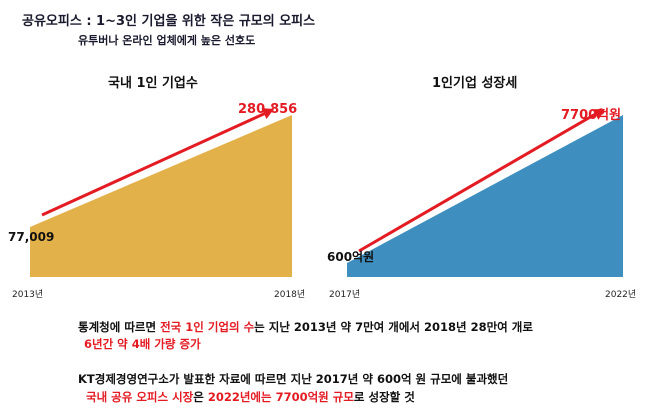 This screenshot has width=650, height=416. I want to click on p2-seg-2: 2022년에는 7700억원 규모, so click(280, 397).